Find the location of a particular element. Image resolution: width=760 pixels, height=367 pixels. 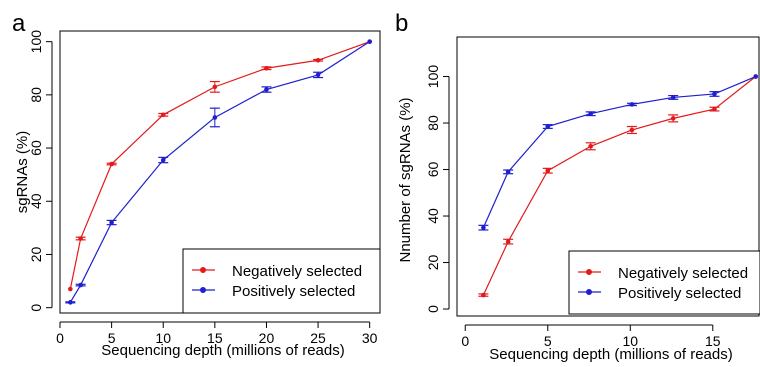

y-tick-label-a: 60 is located at coordinates (36, 148).